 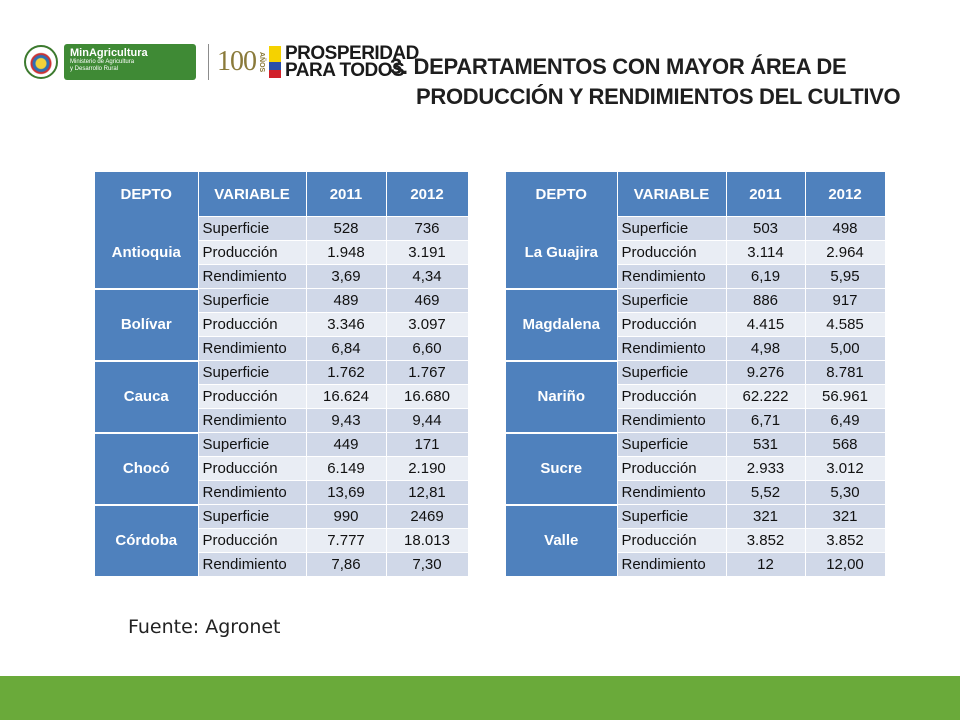 I want to click on value-2012-cell: 16.680, so click(x=427, y=396).